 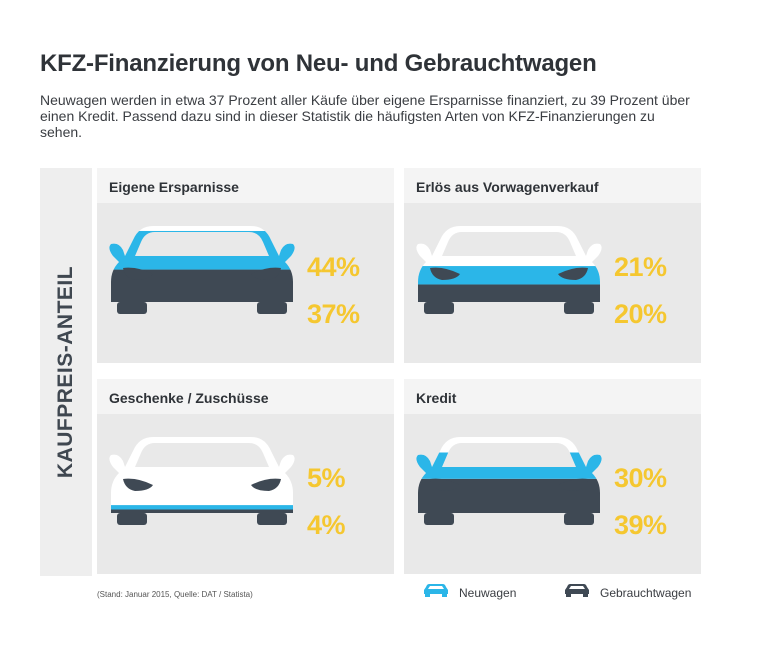 What do you see at coordinates (333, 267) in the screenshot?
I see `value-label-neuwagen: 44%` at bounding box center [333, 267].